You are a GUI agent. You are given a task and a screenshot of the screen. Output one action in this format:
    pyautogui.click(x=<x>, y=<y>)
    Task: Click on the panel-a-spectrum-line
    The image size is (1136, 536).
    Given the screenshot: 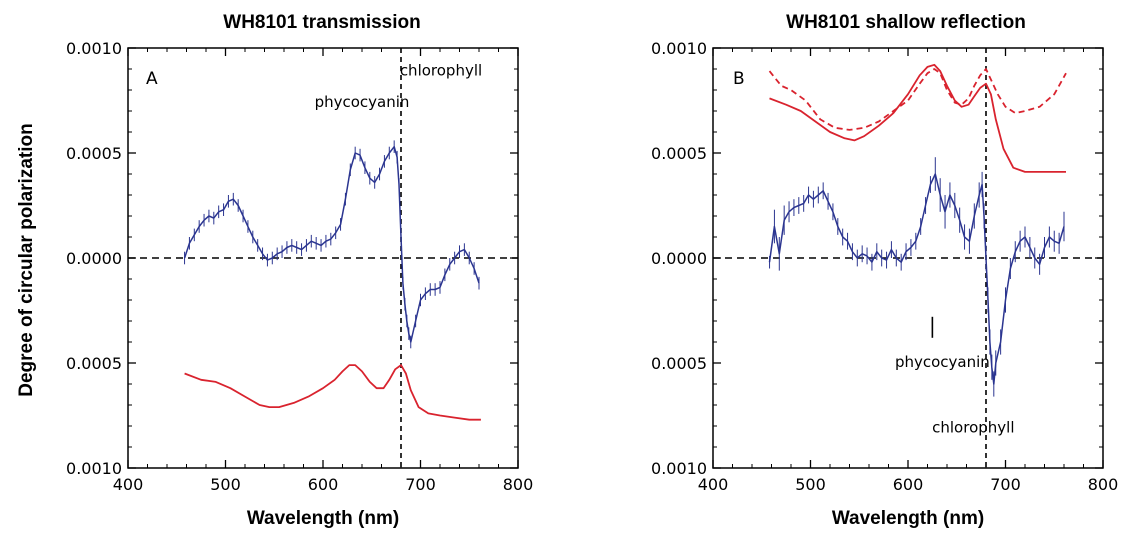 What is the action you would take?
    pyautogui.click(x=332, y=392)
    